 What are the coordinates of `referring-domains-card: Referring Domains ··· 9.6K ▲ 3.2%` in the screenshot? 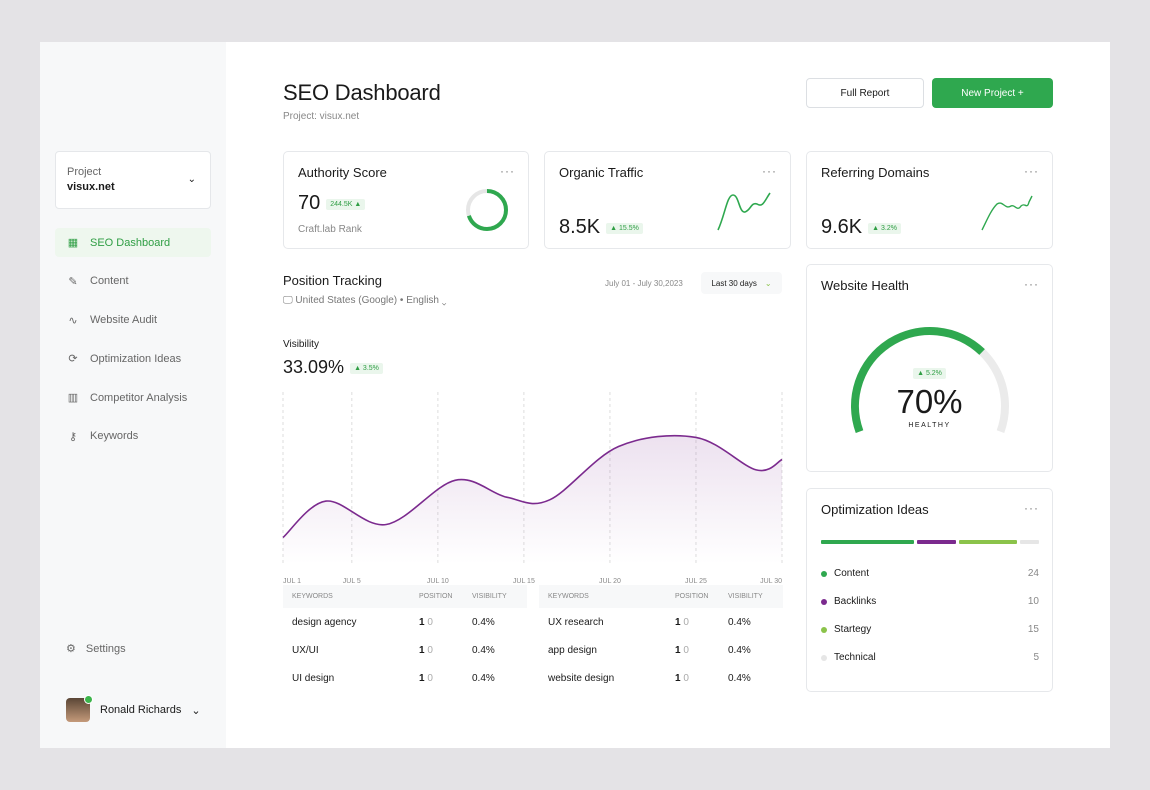 It's located at (929, 200).